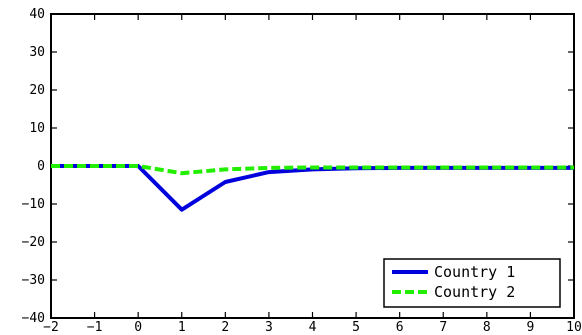  Describe the element at coordinates (225, 327) in the screenshot. I see `x-tick-label: 2` at that location.